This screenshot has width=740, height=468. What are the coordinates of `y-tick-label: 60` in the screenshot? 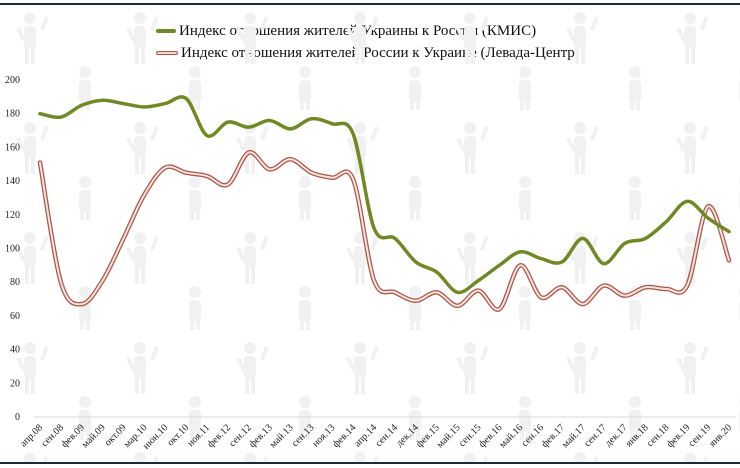 It's located at (15, 316).